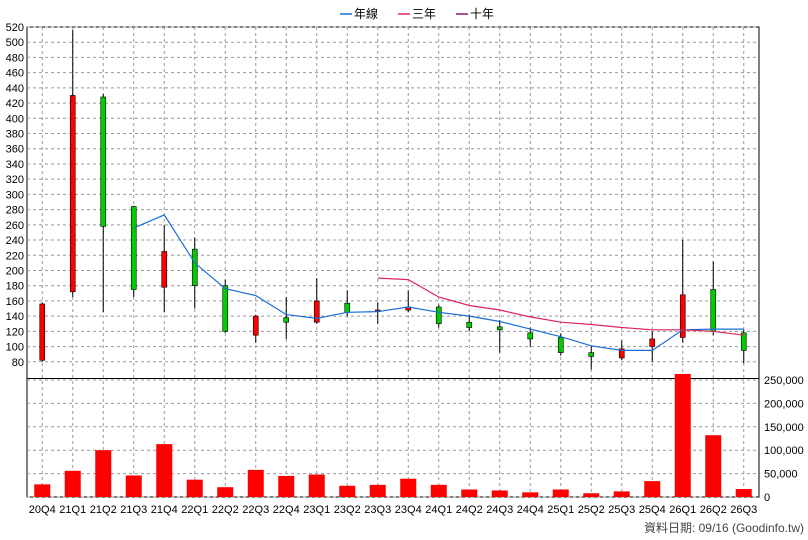 The image size is (808, 540). Describe the element at coordinates (164, 510) in the screenshot. I see `category-tick-label: 21Q4` at that location.